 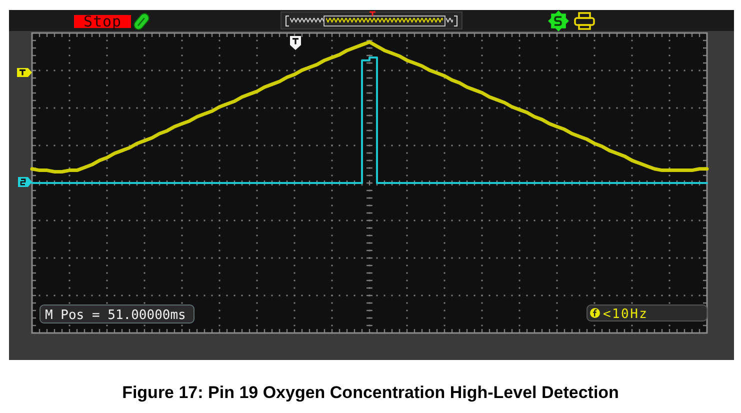 What do you see at coordinates (370, 392) in the screenshot?
I see `caption: Figure 17: Pin 19 Oxygen Concentration High-Level Detection` at bounding box center [370, 392].